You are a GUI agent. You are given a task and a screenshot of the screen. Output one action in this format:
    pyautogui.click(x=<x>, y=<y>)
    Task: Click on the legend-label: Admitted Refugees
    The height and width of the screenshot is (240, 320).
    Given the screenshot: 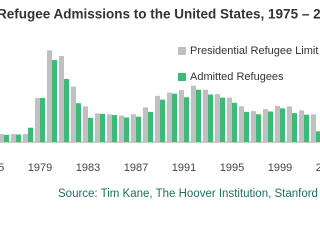 What is the action you would take?
    pyautogui.click(x=237, y=77)
    